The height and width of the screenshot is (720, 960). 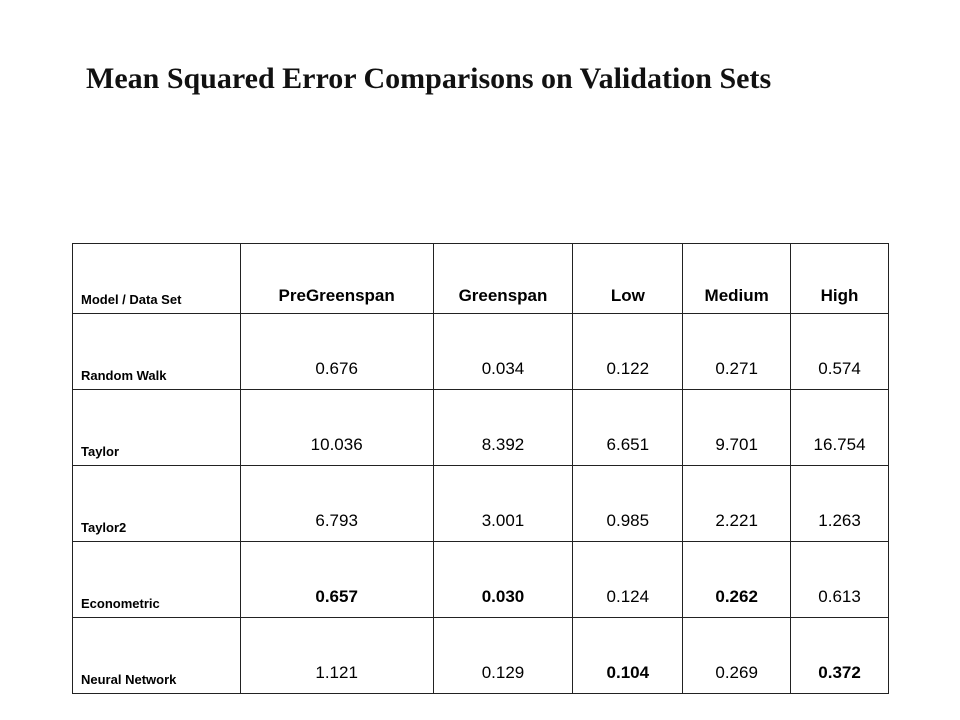 What do you see at coordinates (156, 503) in the screenshot?
I see `row-label-taylor2: Taylor2` at bounding box center [156, 503].